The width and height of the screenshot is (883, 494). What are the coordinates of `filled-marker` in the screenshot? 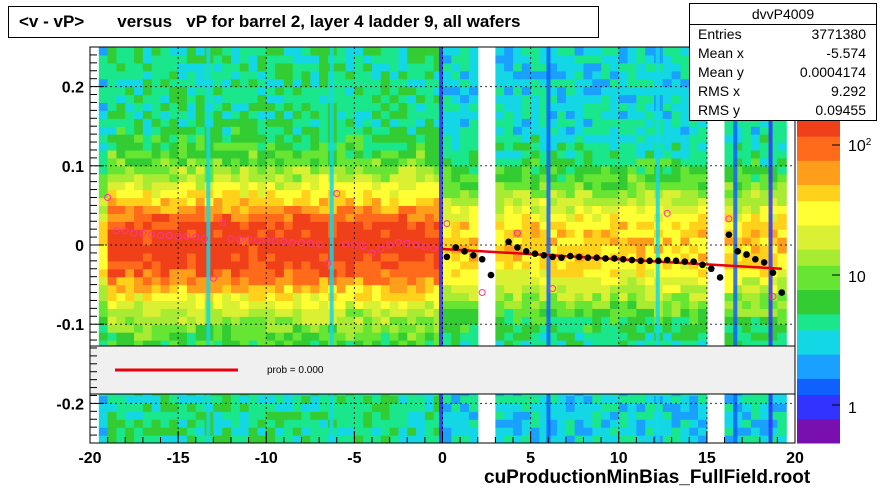 It's located at (729, 235).